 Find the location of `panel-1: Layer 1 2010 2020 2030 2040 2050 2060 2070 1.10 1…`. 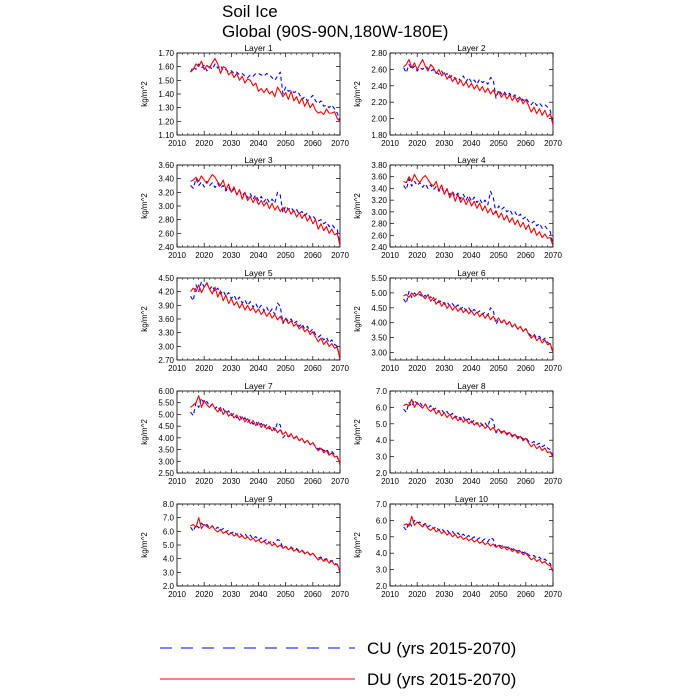

panel-1: Layer 1 2010 2020 2030 2040 2050 2060 2070 1.10 1… is located at coordinates (244, 95).